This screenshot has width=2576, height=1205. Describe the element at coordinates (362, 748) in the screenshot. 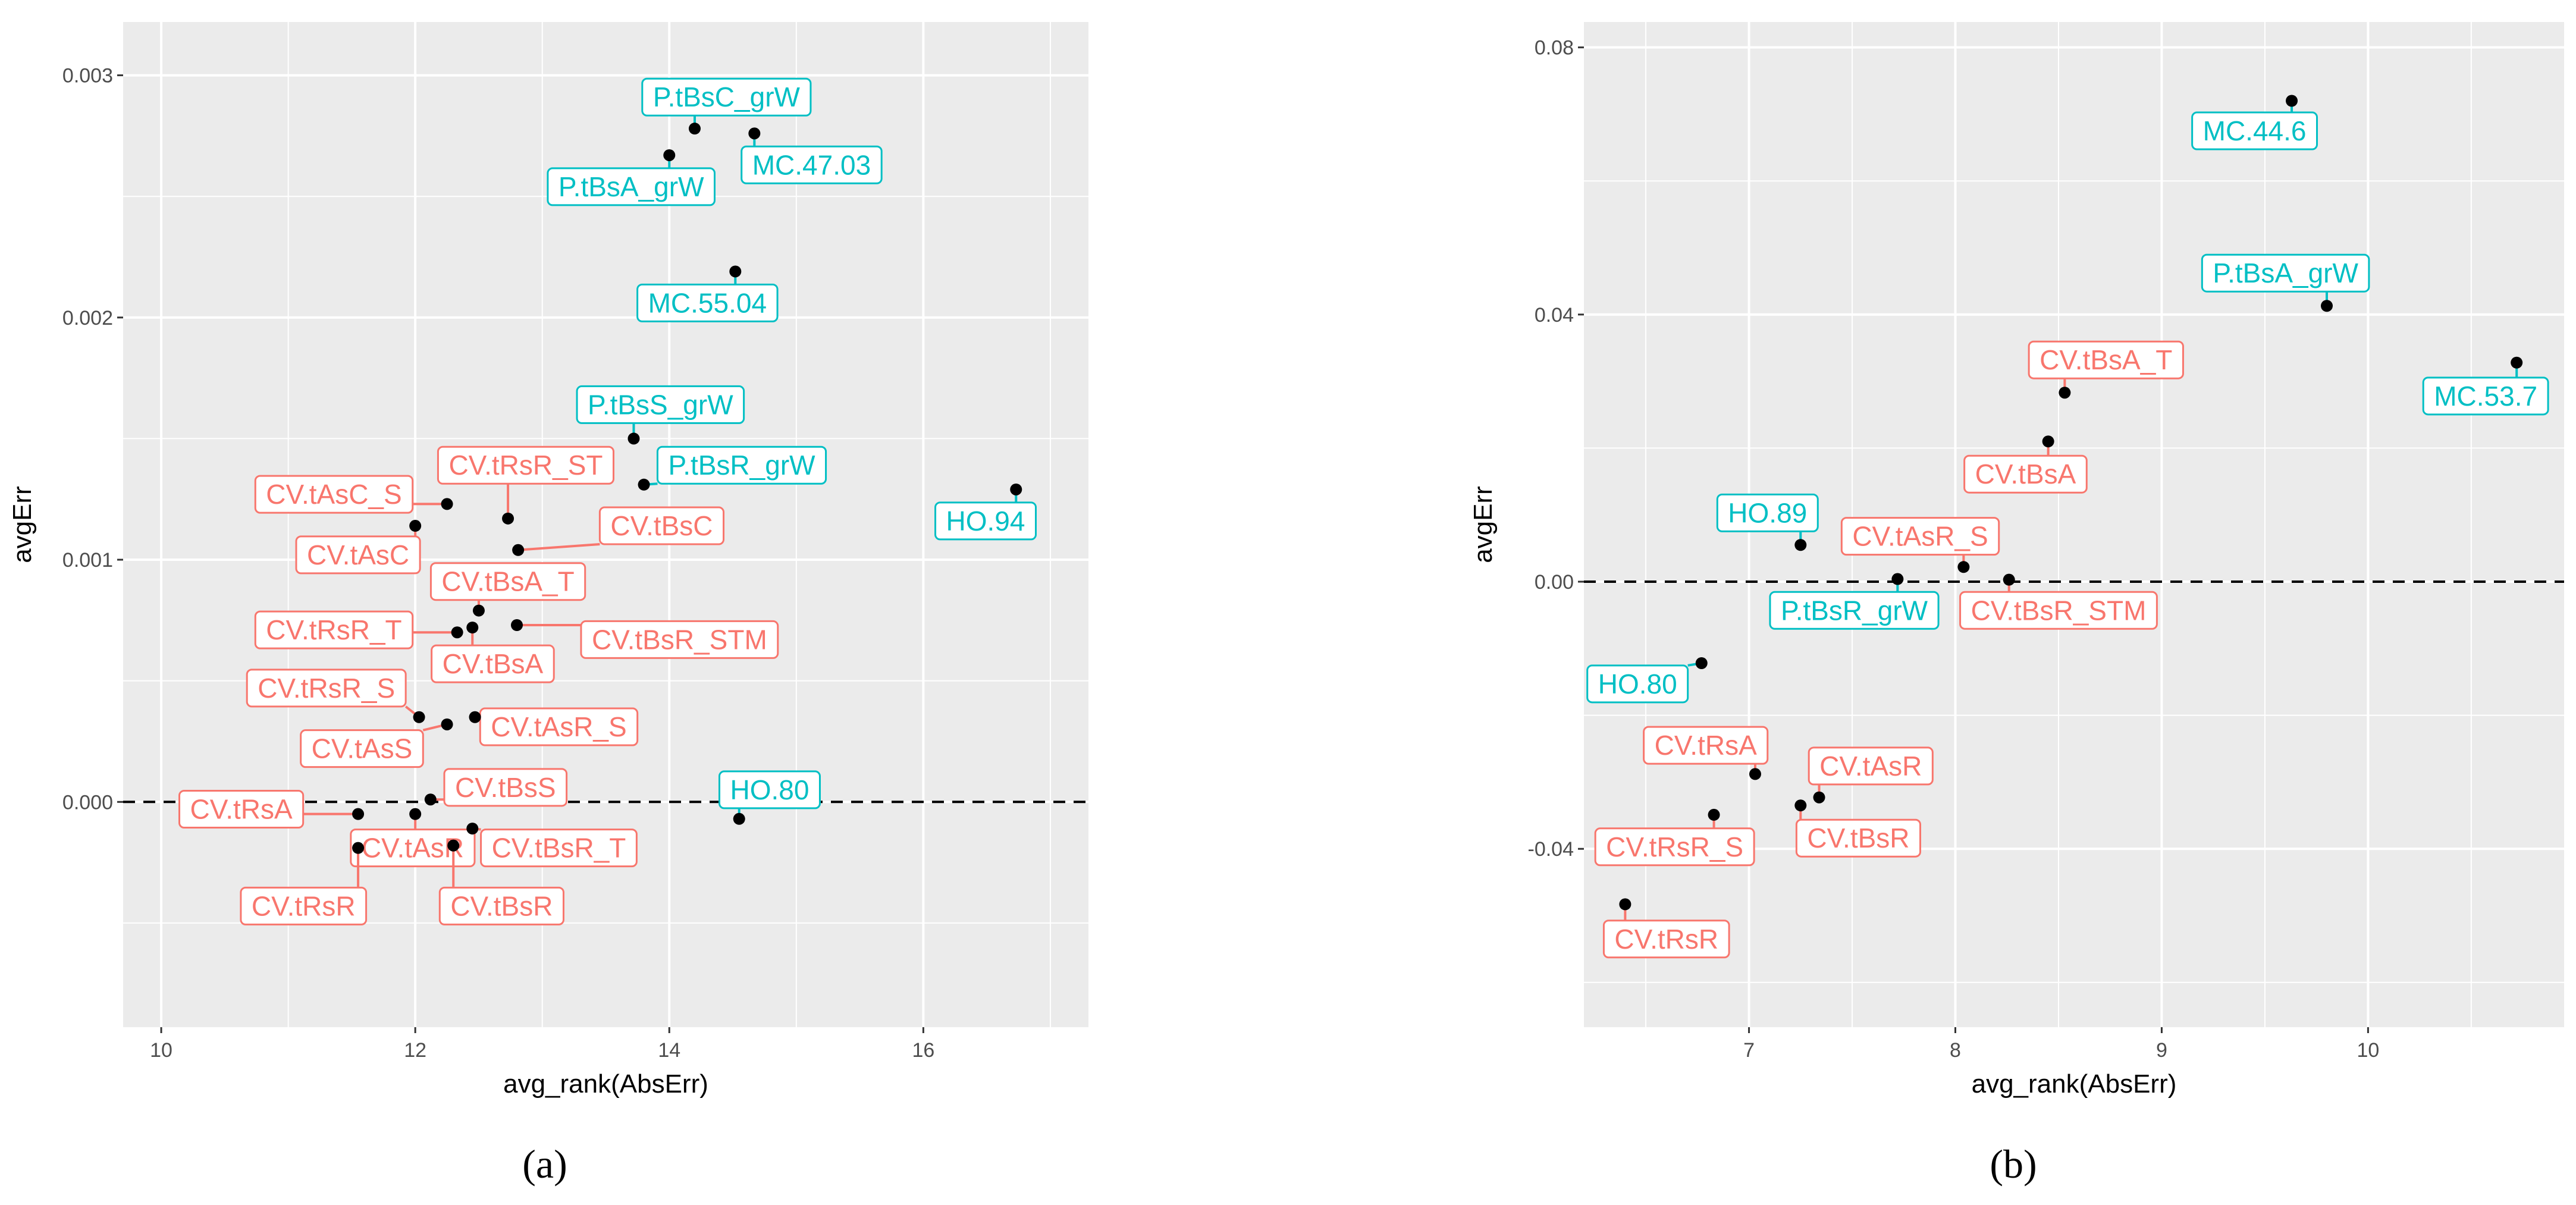

I see `point-label-cv-tass: CV.tAsS` at that location.